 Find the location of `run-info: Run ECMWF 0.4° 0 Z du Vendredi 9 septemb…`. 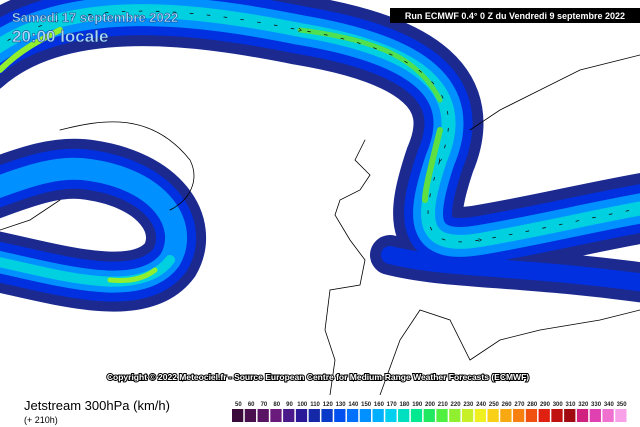

run-info: Run ECMWF 0.4° 0 Z du Vendredi 9 septemb… is located at coordinates (515, 16).